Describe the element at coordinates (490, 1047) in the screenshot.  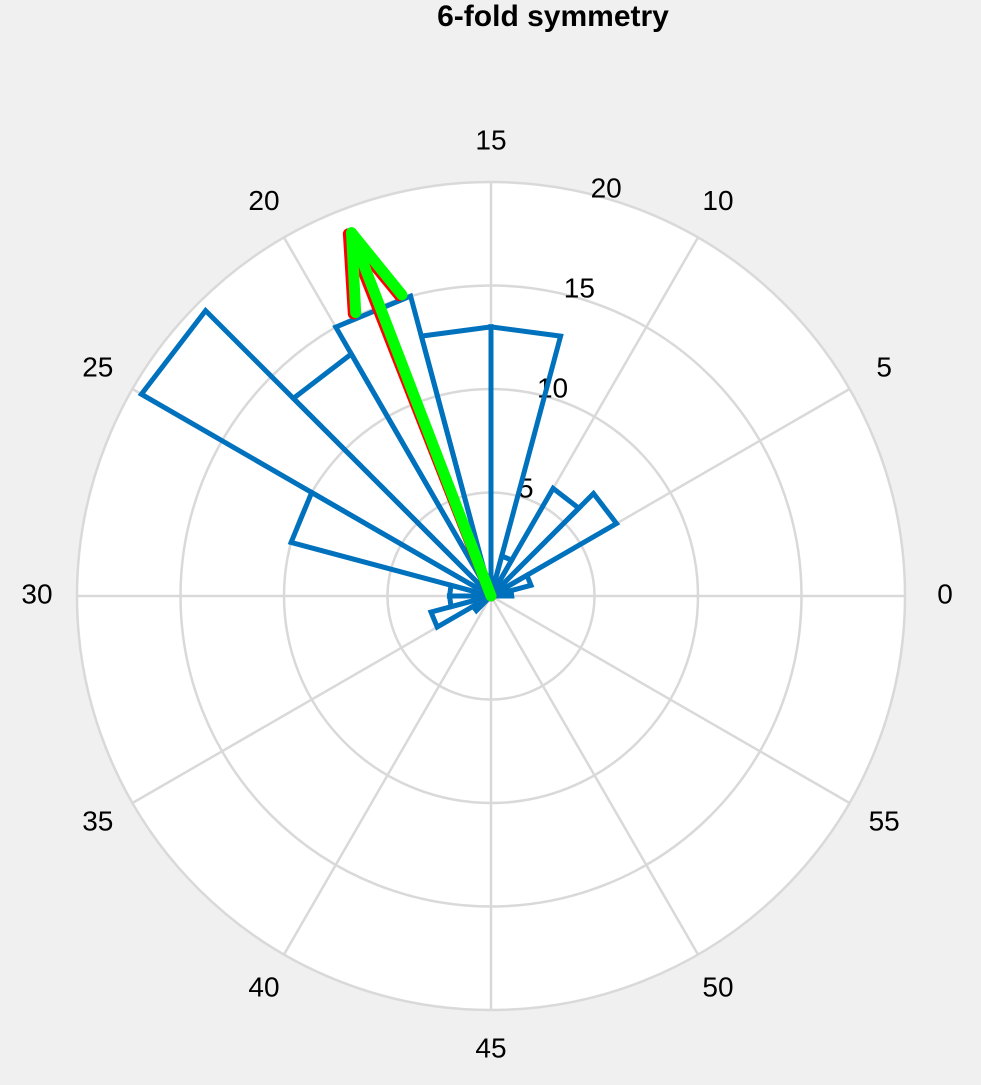
I see `angle-tick-label: 45` at that location.